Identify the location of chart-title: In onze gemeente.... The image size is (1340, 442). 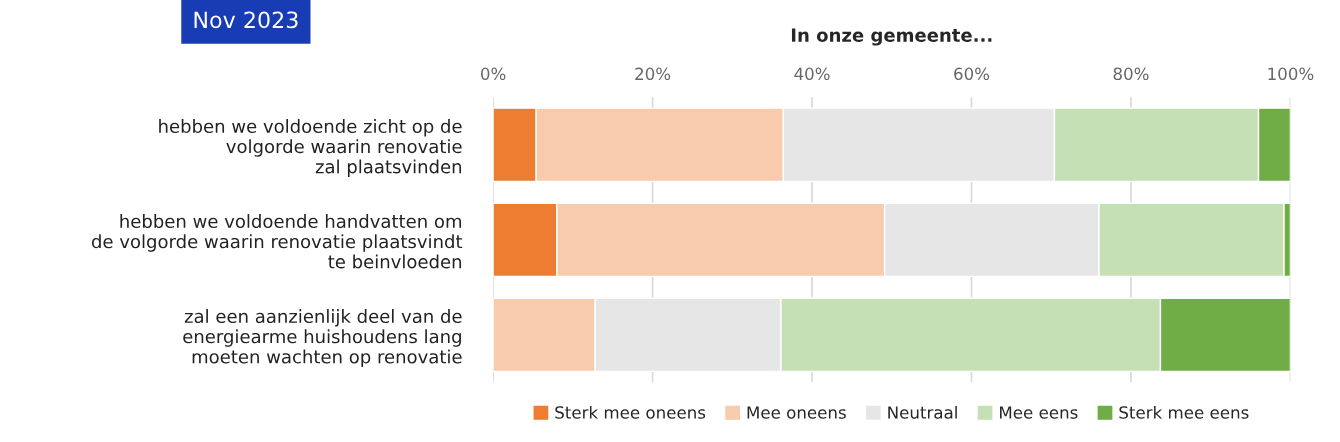
(891, 37).